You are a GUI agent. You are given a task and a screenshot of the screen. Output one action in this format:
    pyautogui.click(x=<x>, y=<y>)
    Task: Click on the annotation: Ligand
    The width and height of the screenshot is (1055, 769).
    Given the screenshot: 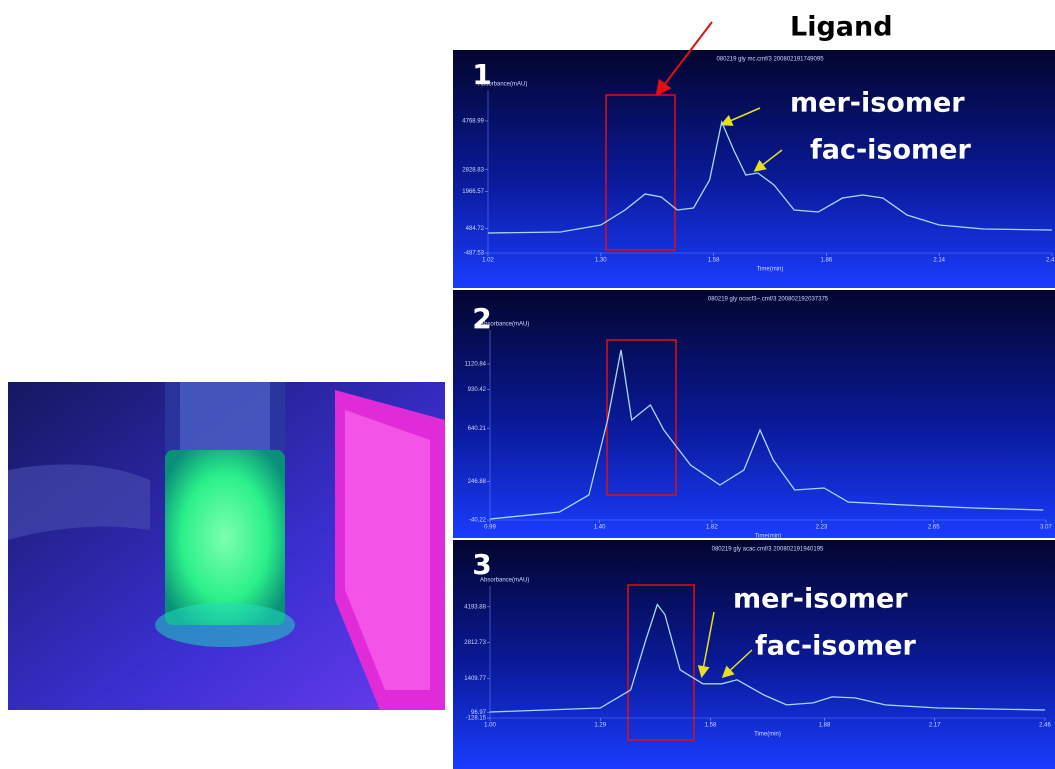 What is the action you would take?
    pyautogui.click(x=841, y=27)
    